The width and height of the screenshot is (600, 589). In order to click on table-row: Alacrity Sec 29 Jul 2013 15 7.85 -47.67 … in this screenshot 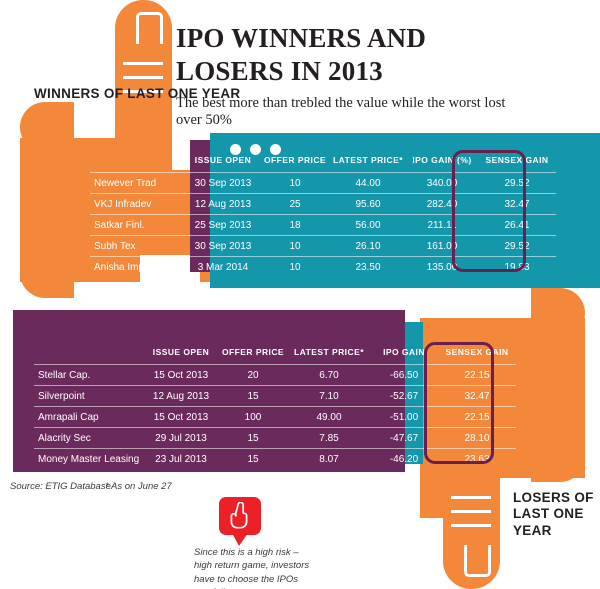, I will do `click(275, 438)`.